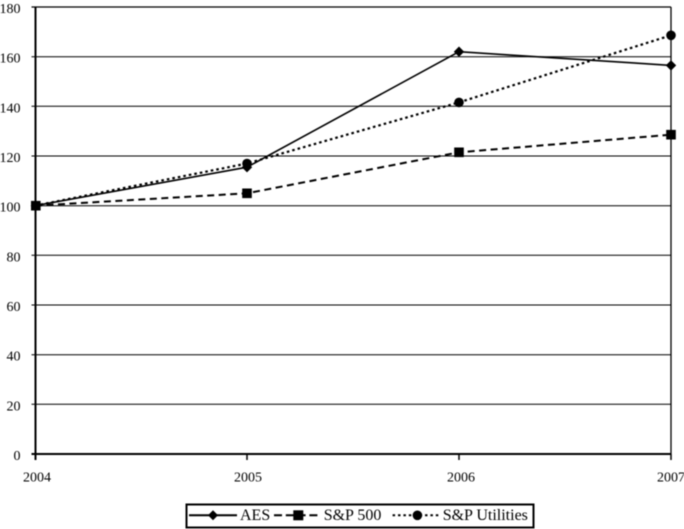  Describe the element at coordinates (10, 59) in the screenshot. I see `svg-text: 160` at that location.